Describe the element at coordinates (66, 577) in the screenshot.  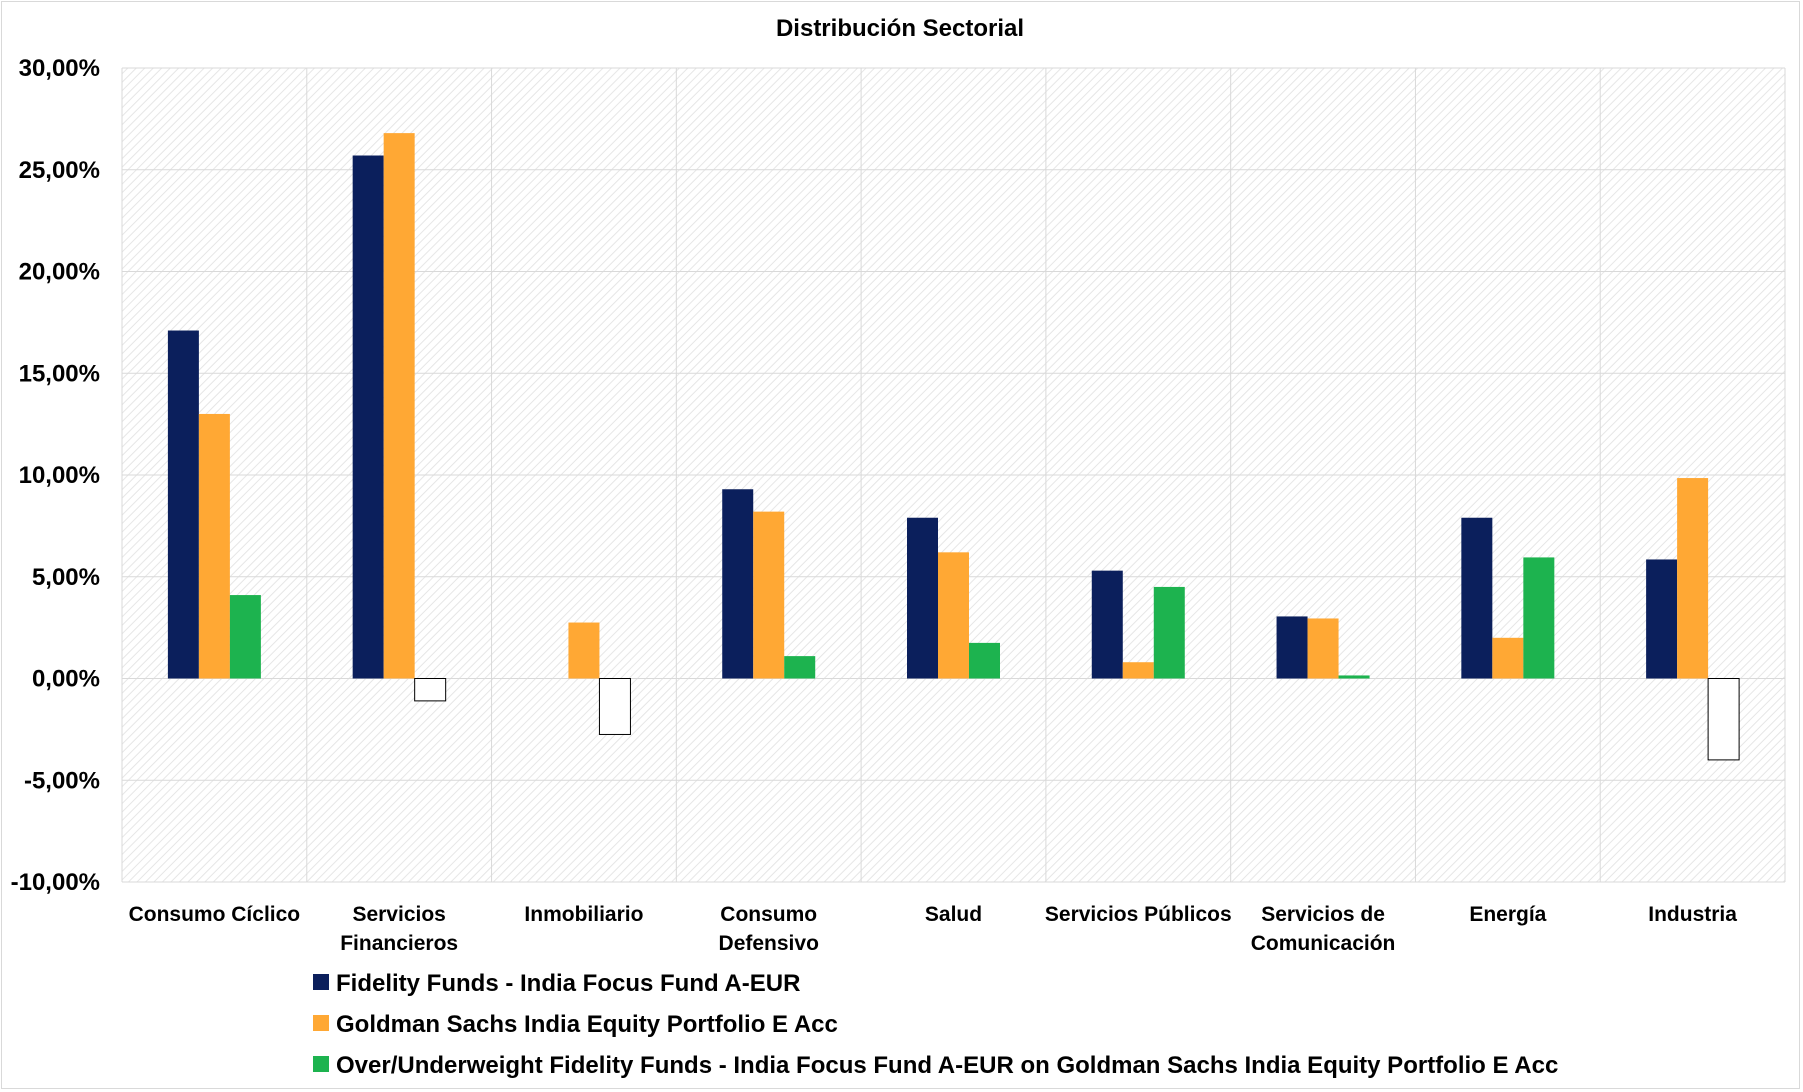
I see `y-tick-label: 5,00%` at that location.